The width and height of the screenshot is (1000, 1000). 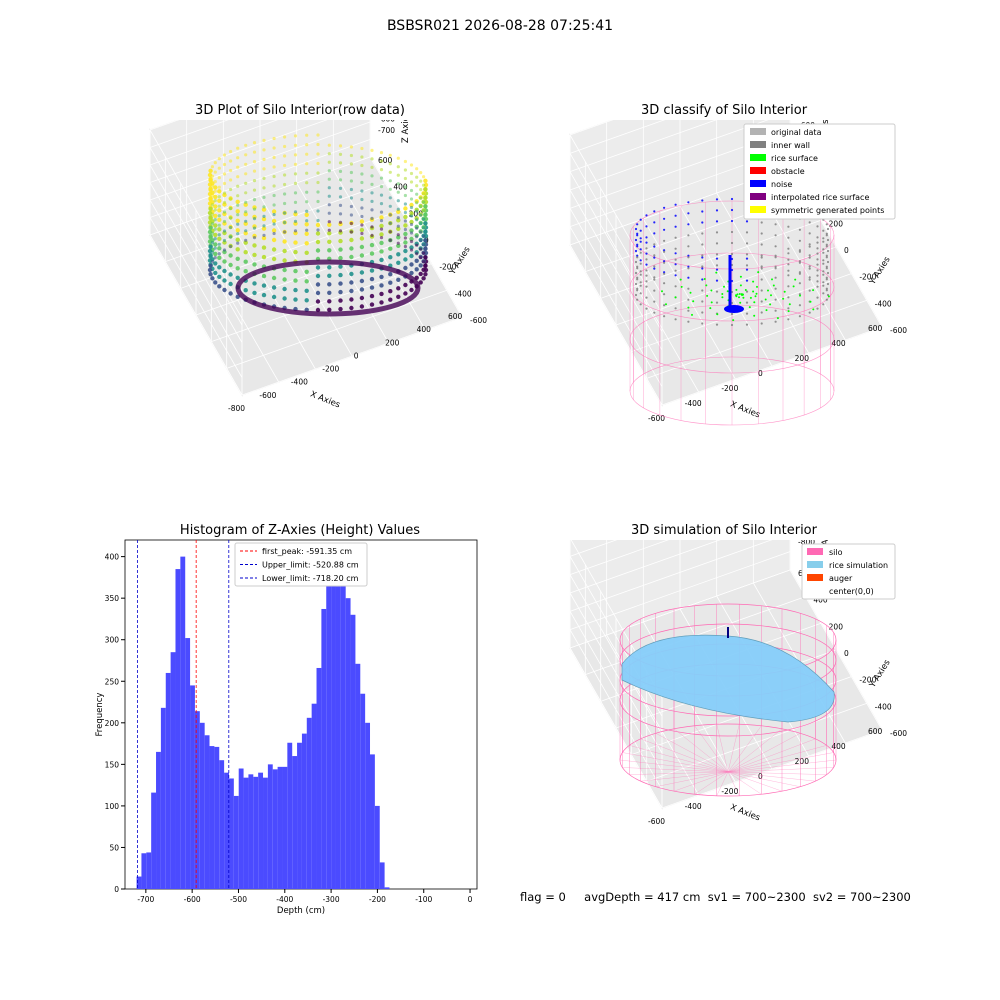 I want to click on y-tick-label: 350, so click(x=112, y=598).